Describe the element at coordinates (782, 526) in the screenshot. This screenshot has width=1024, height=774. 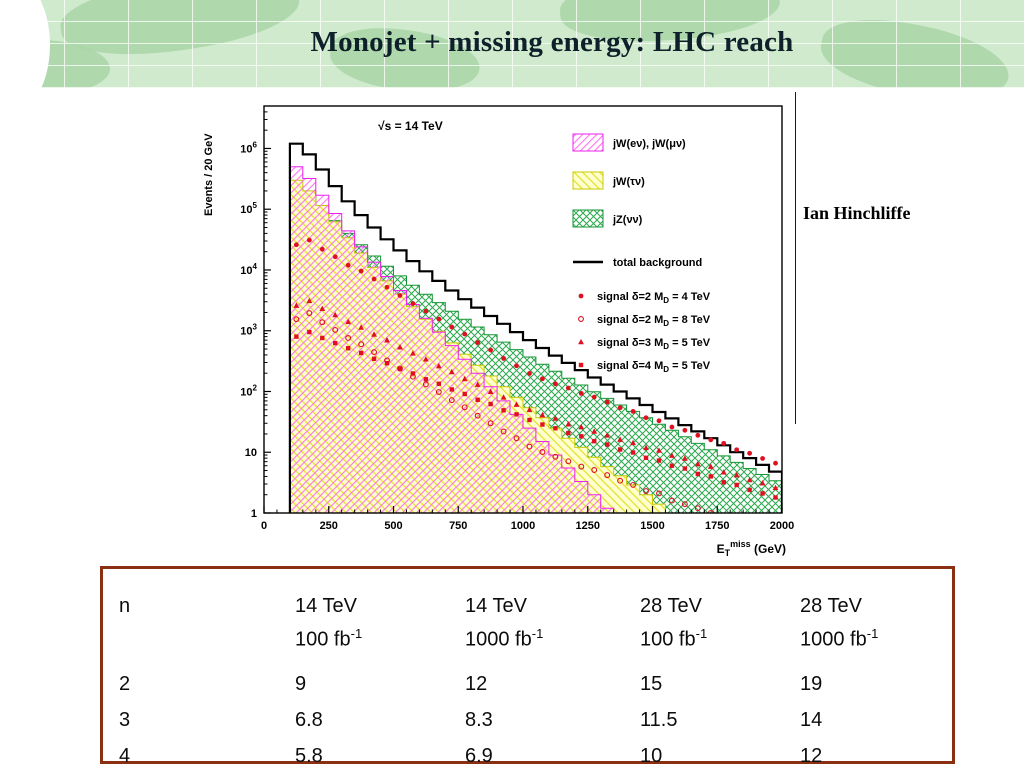
I see `x-tick-label: 2000` at that location.